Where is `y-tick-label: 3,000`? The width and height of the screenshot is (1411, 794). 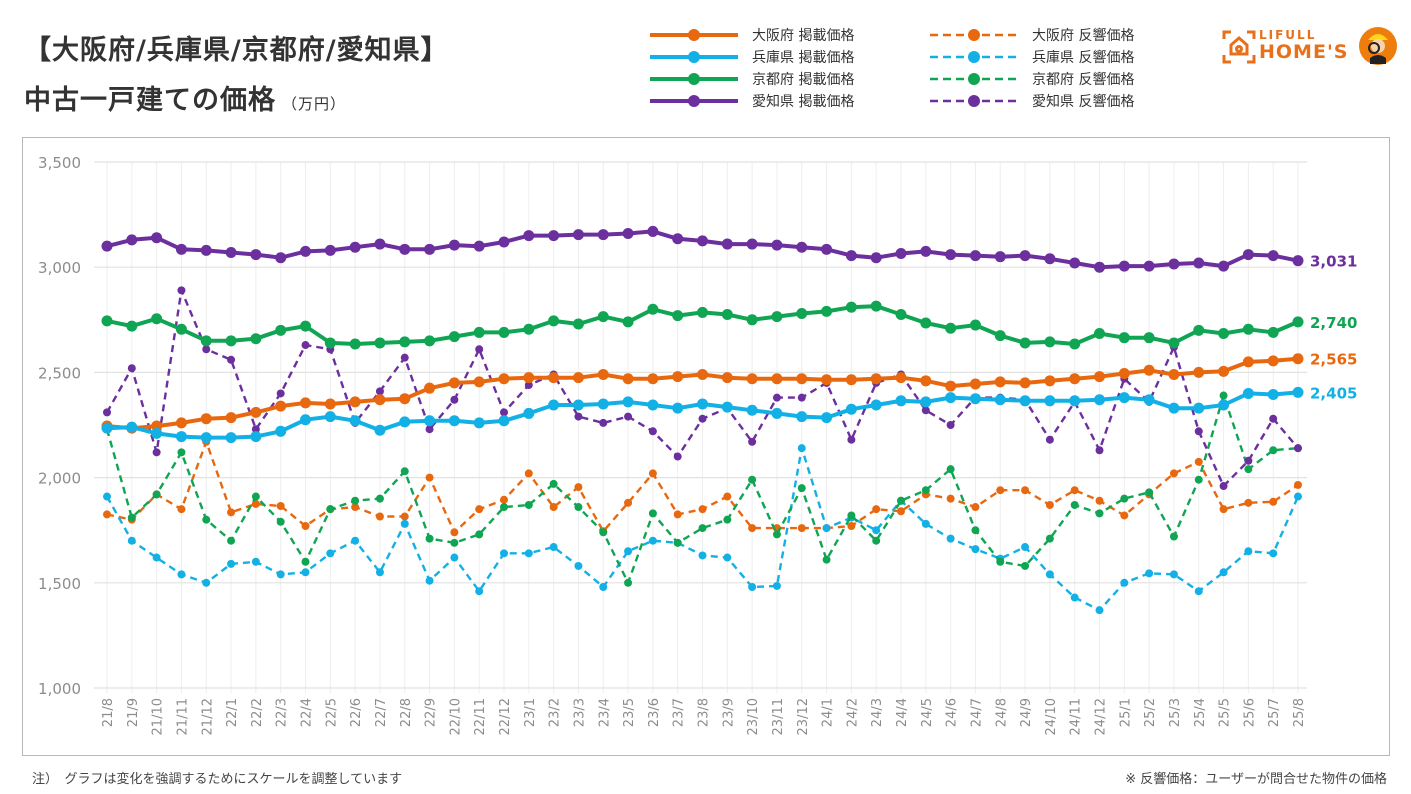
y-tick-label: 3,000 is located at coordinates (59, 268).